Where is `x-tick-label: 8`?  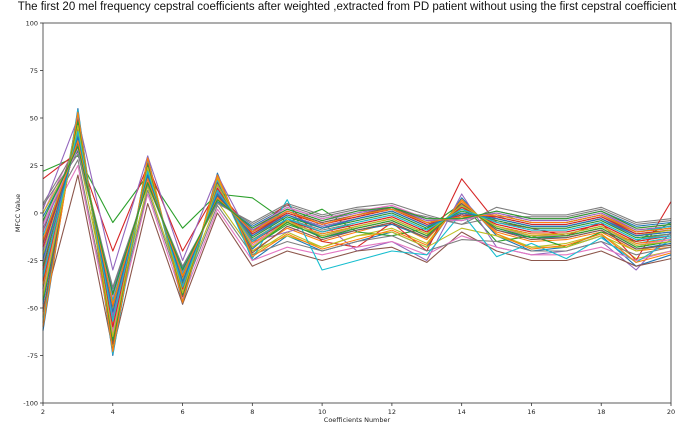
x-tick-label: 8 is located at coordinates (252, 412).